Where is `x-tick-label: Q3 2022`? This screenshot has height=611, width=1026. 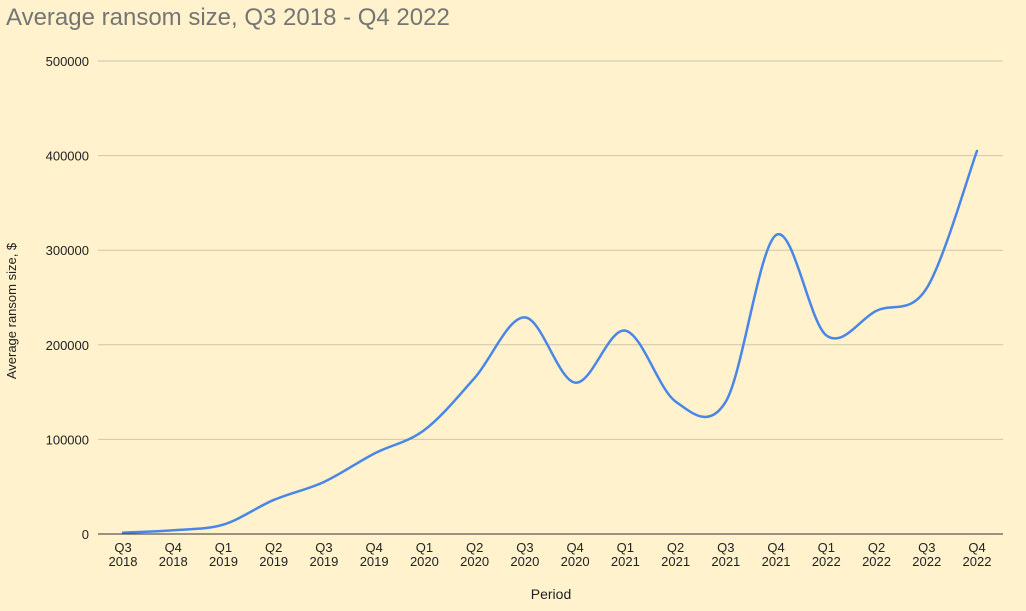
x-tick-label: Q3 2022 is located at coordinates (926, 554).